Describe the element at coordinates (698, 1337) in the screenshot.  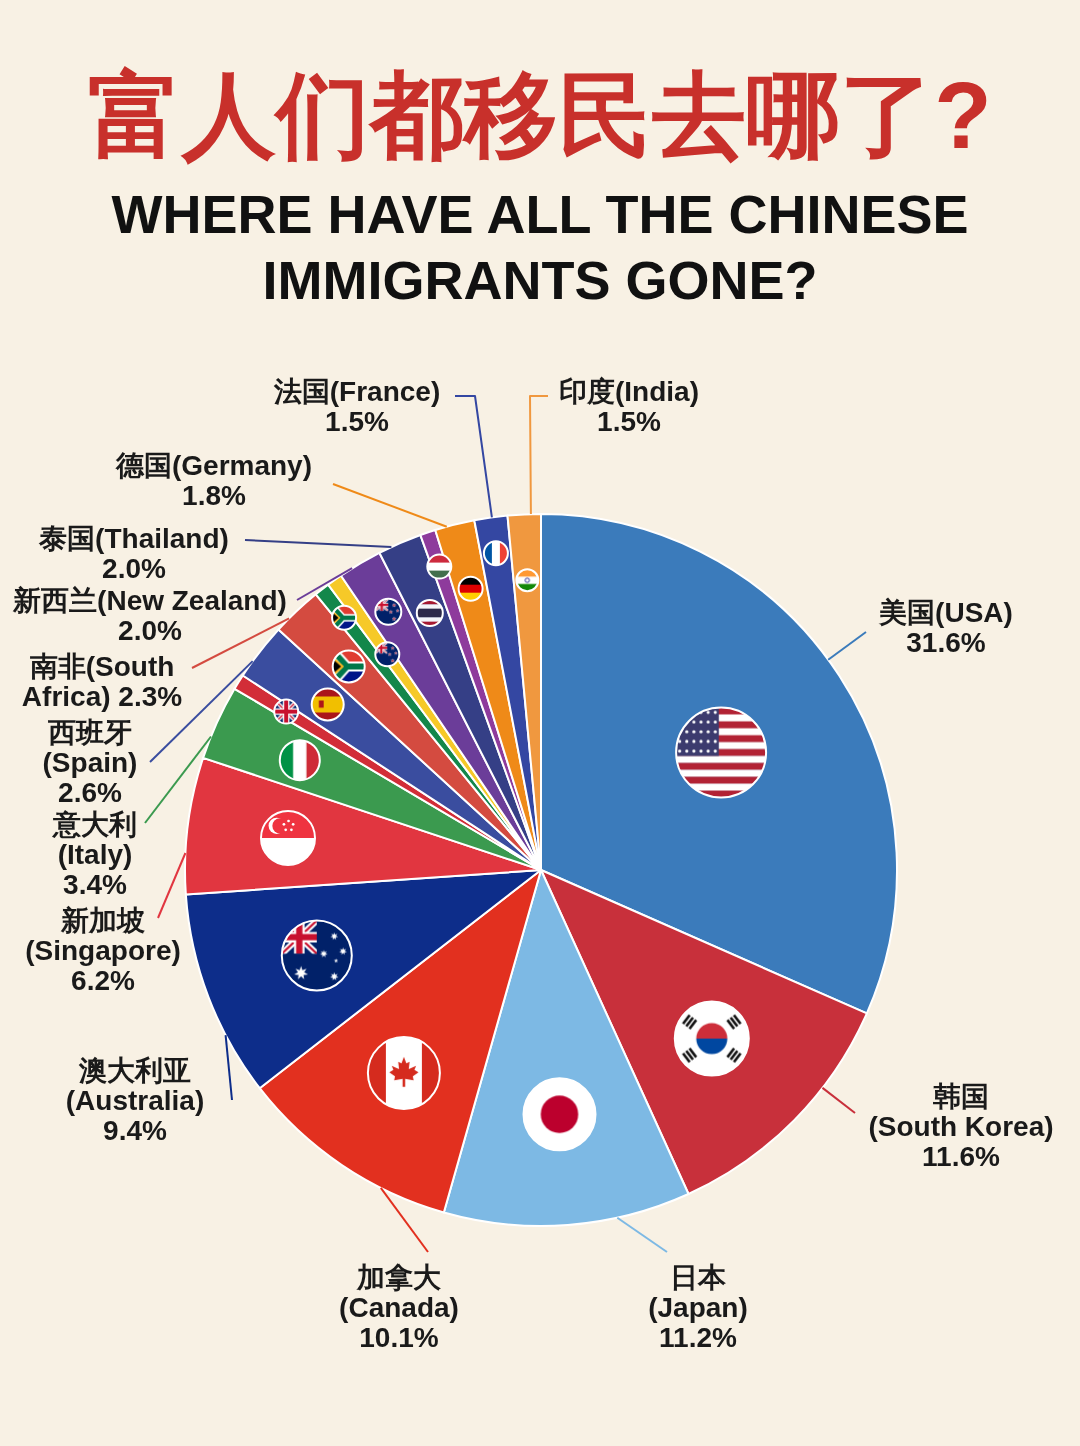
I see `data-label: 11.2%` at that location.